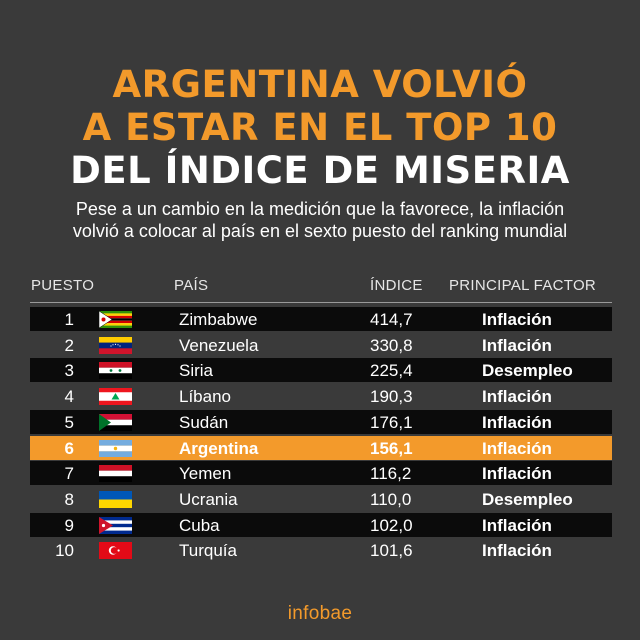 The image size is (640, 640). What do you see at coordinates (391, 448) in the screenshot?
I see `index-cell: 156,1` at bounding box center [391, 448].